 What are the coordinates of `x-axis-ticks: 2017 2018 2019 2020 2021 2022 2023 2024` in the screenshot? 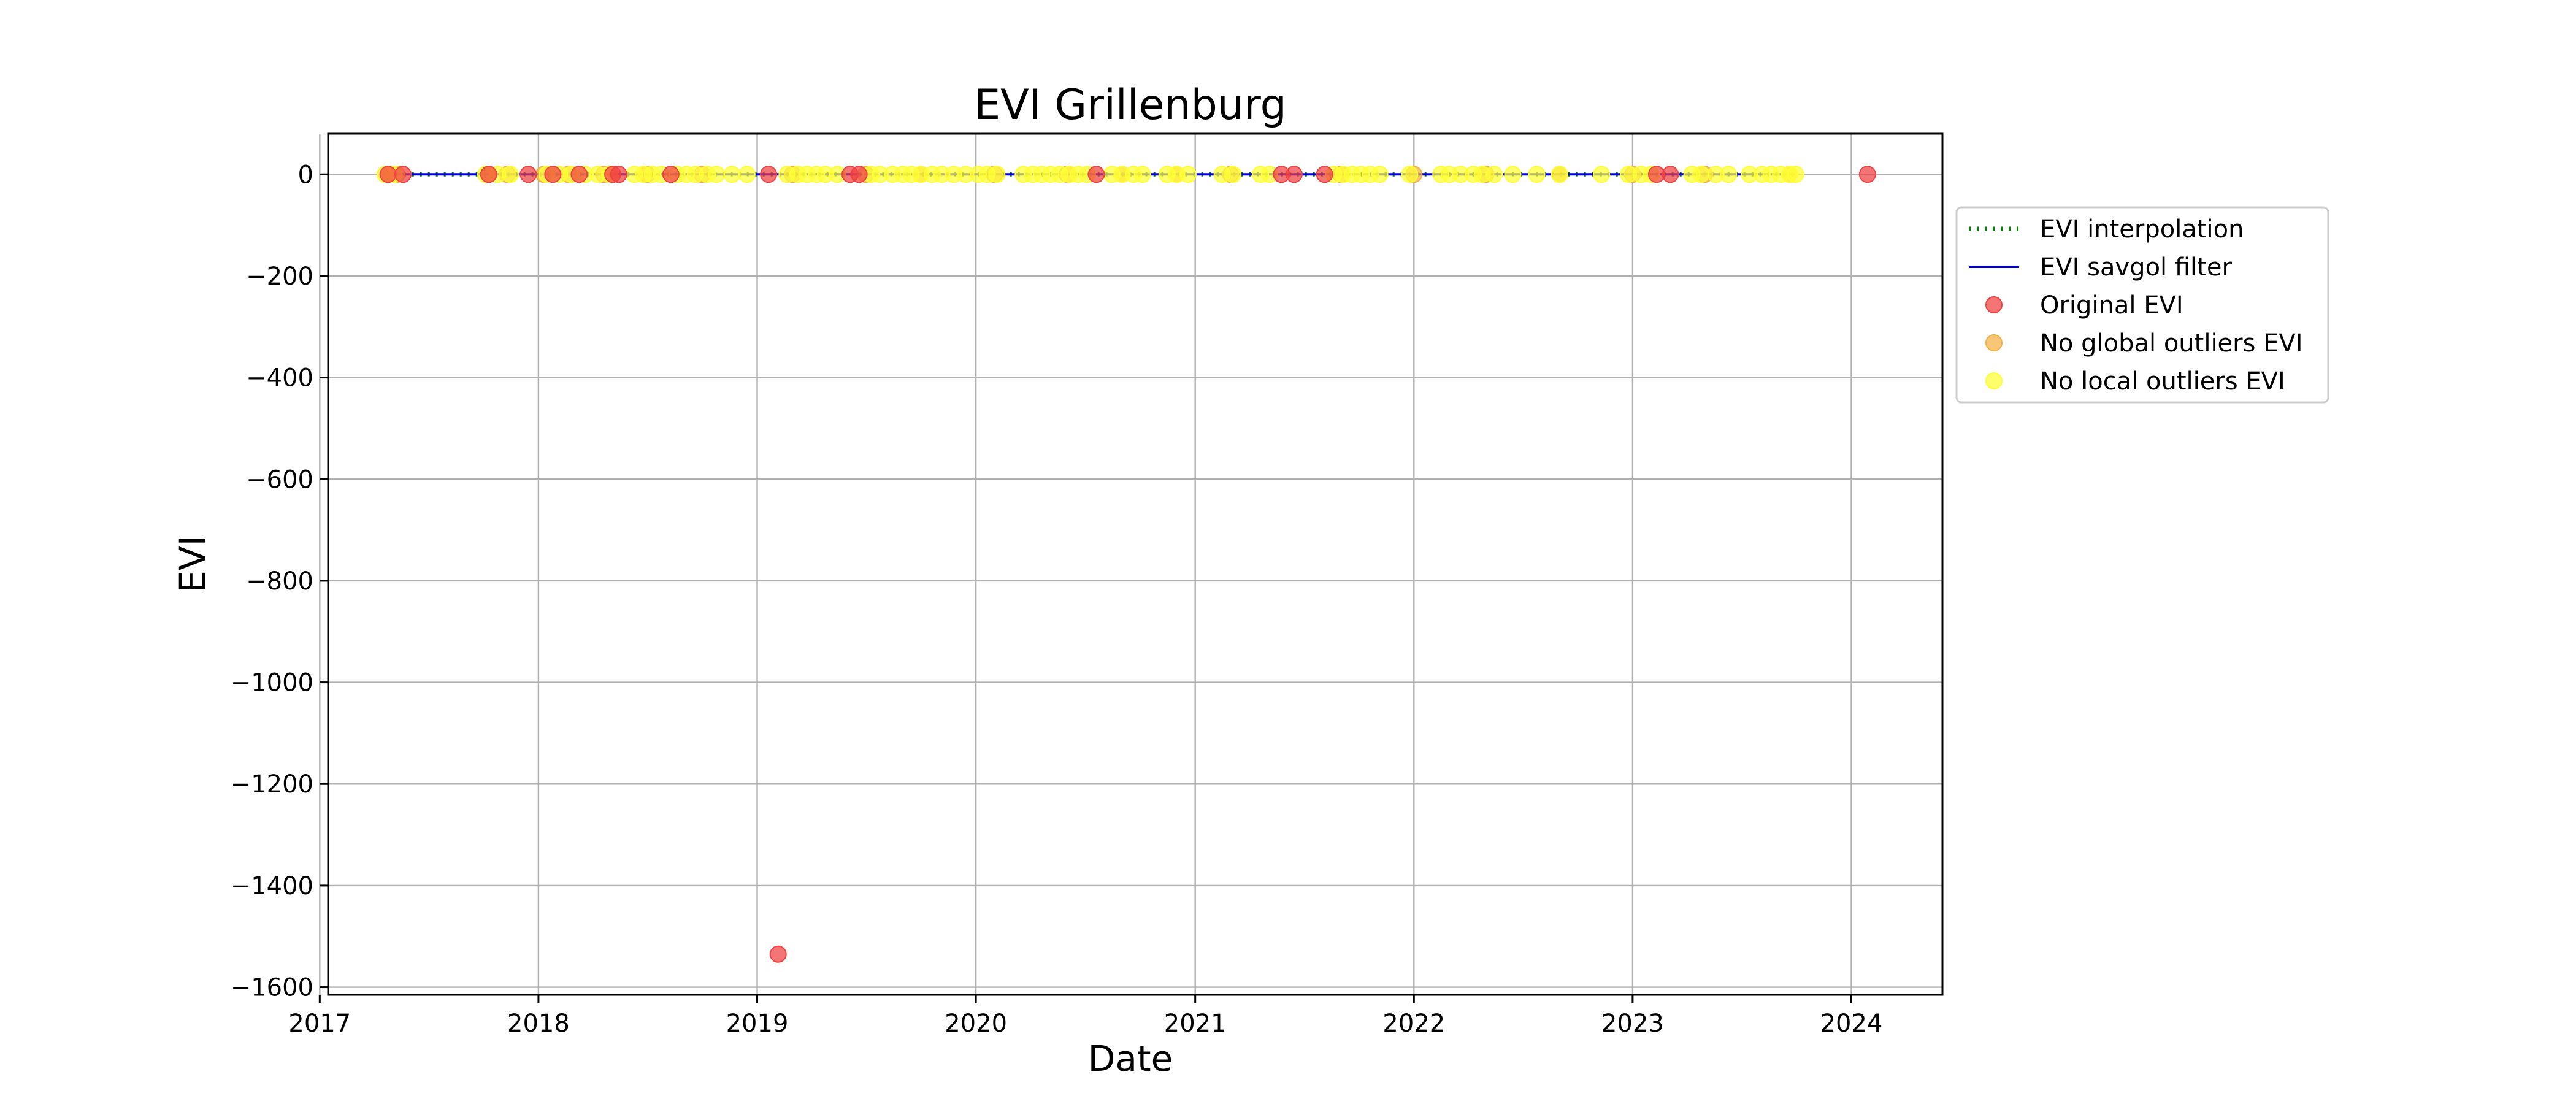 It's located at (1085, 1016).